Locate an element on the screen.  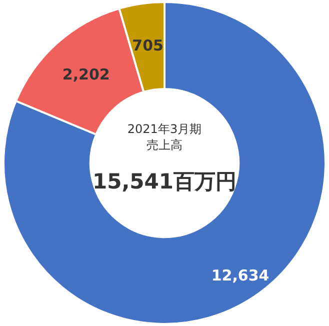
text: 売上高 is located at coordinates (164, 145).